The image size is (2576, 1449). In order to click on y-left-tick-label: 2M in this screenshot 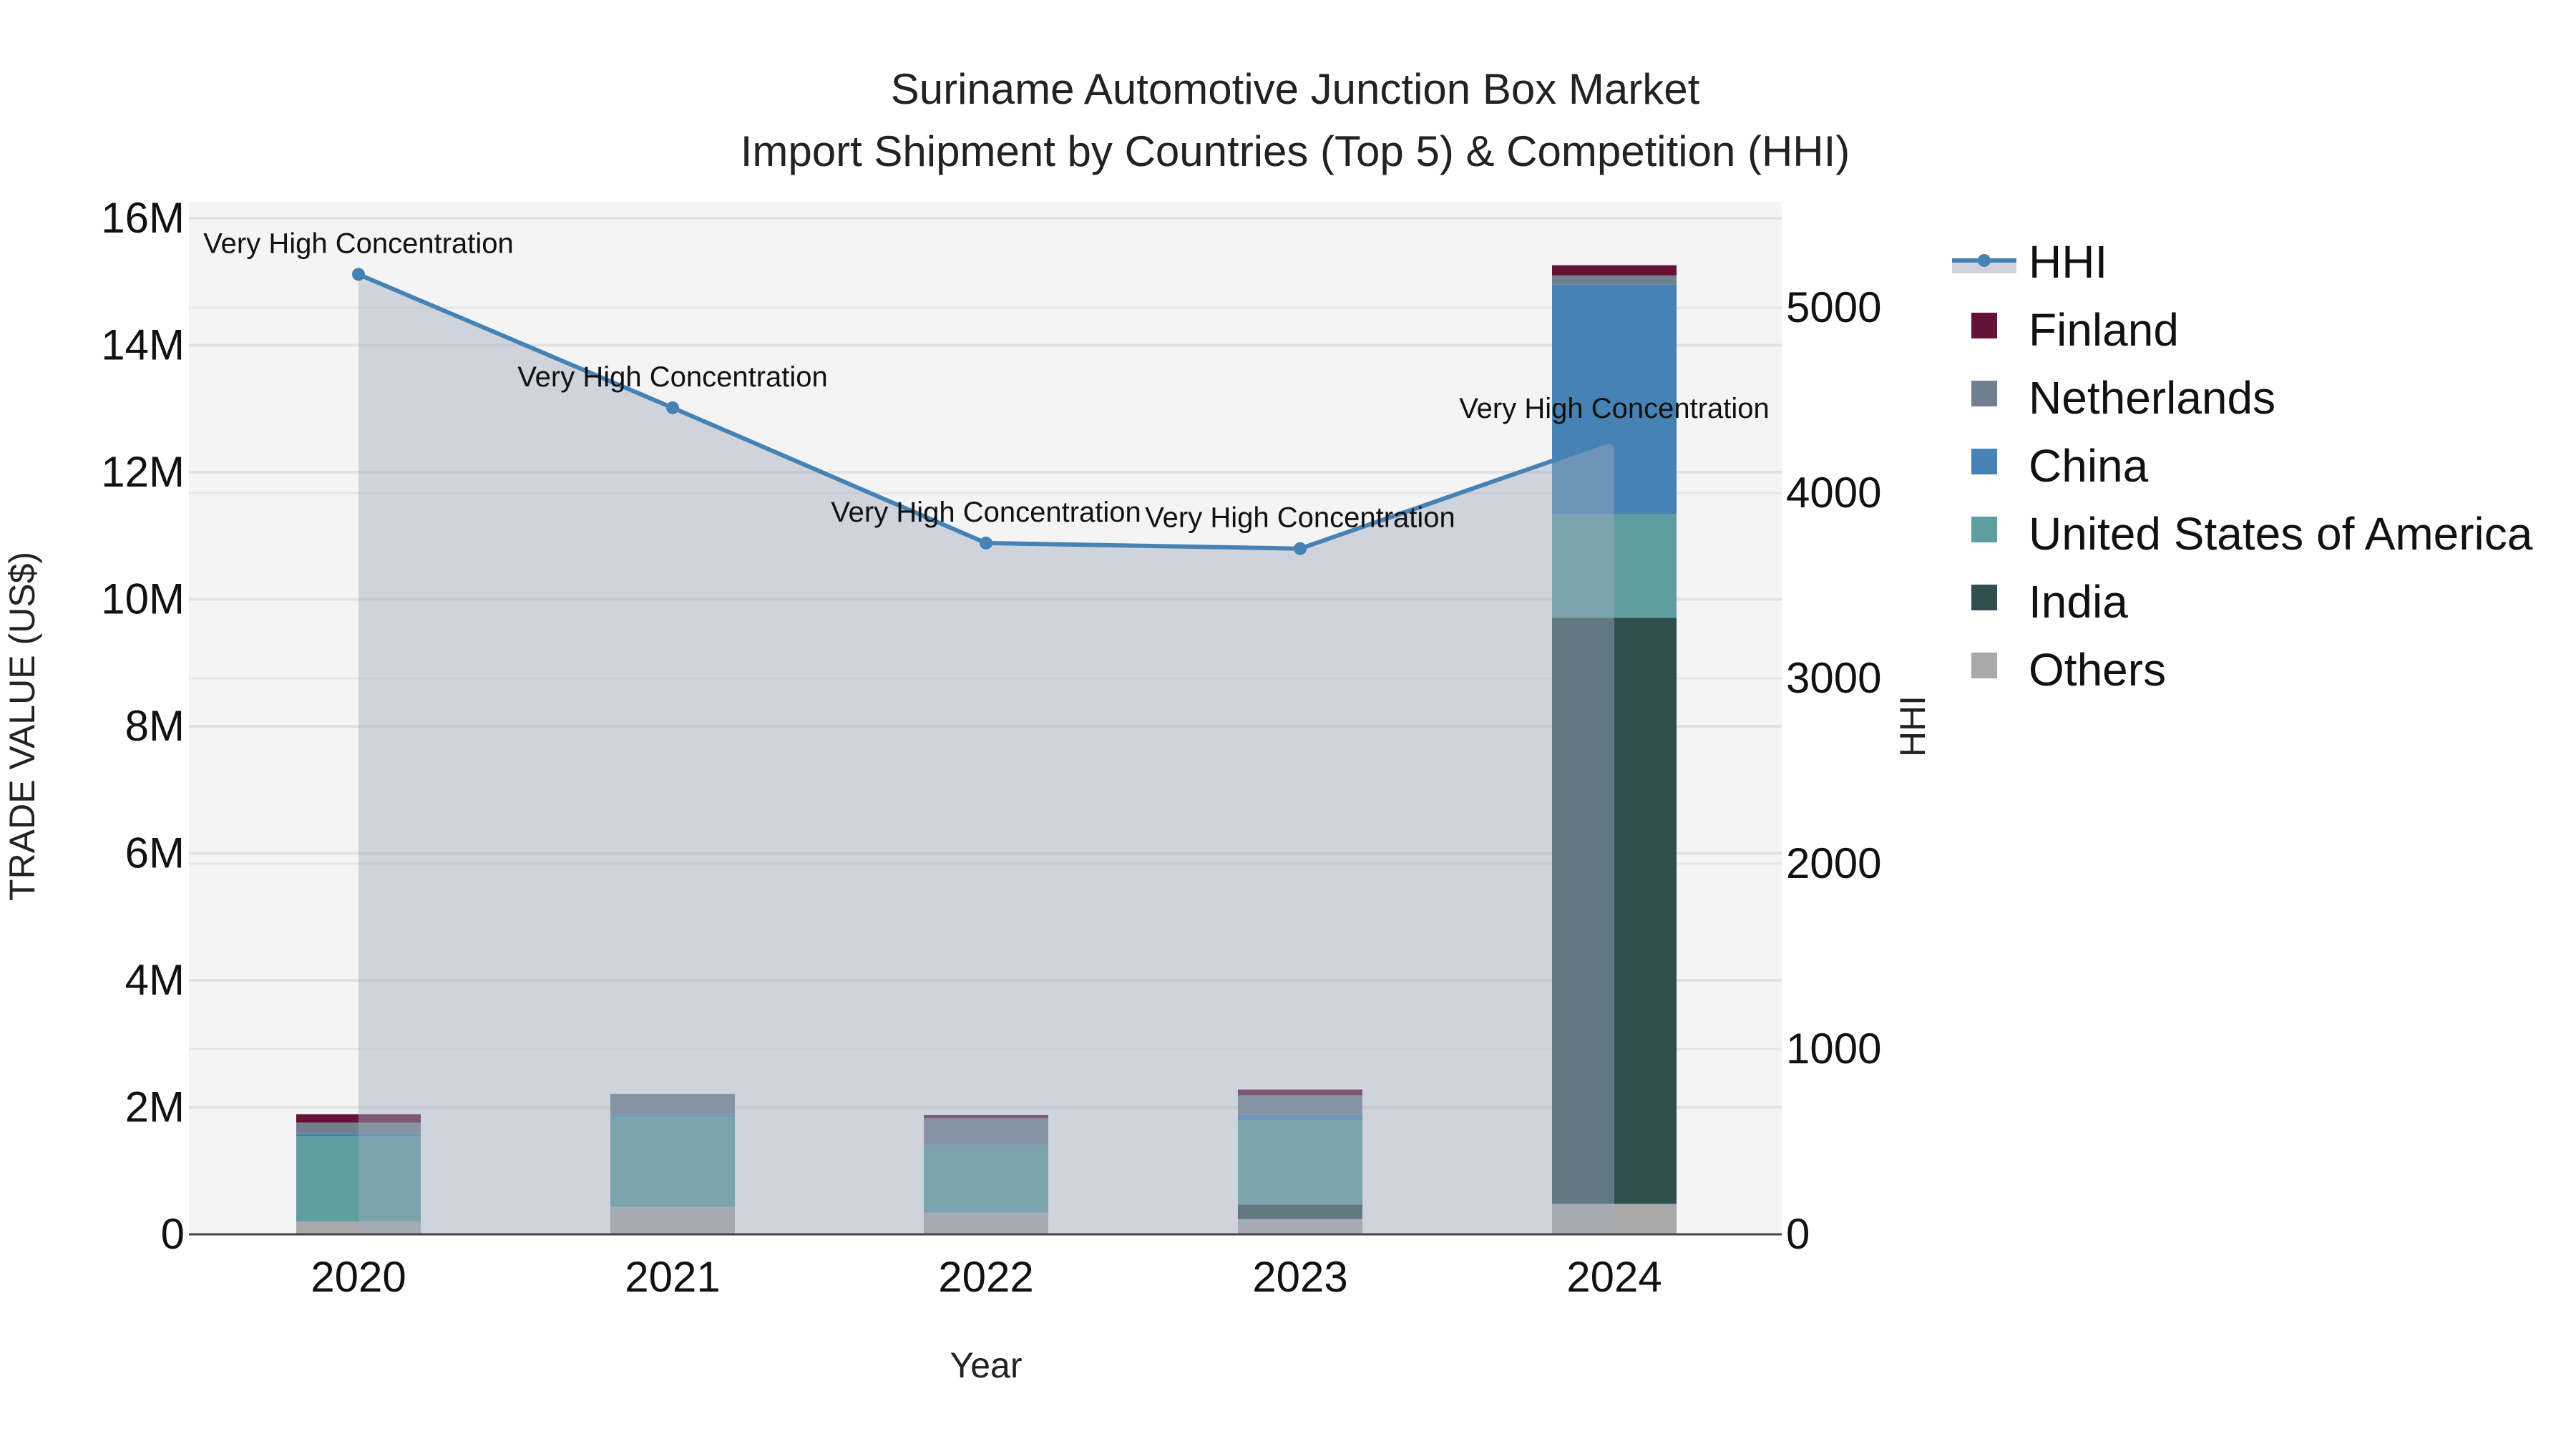, I will do `click(155, 1107)`.